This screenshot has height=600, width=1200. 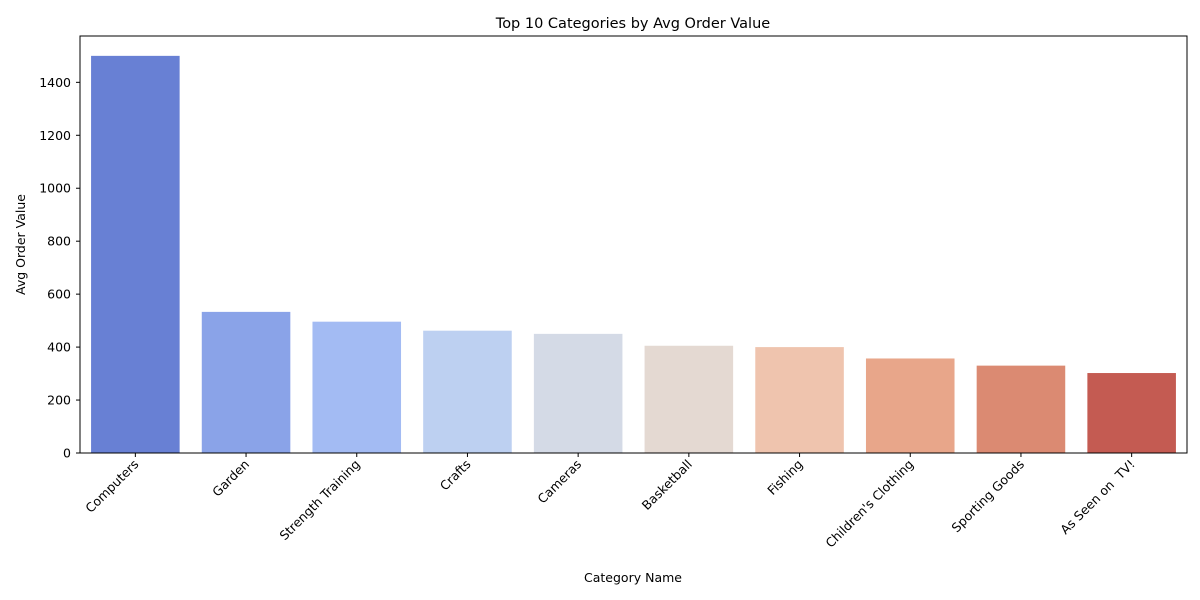 What do you see at coordinates (59, 241) in the screenshot?
I see `y-tick-label: 800` at bounding box center [59, 241].